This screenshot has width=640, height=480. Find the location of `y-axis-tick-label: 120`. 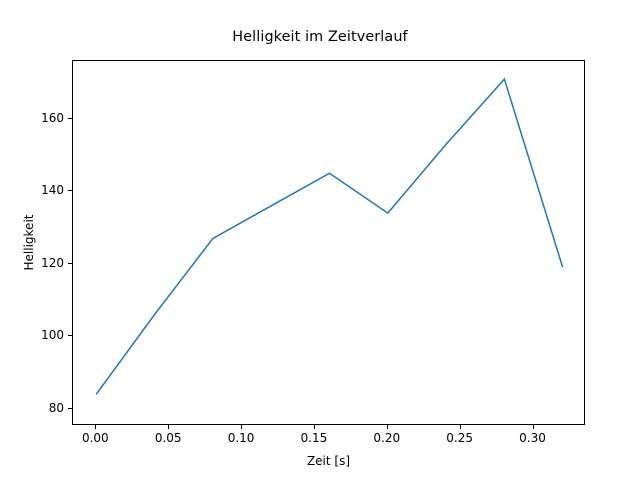

y-axis-tick-label: 120 is located at coordinates (52, 262).